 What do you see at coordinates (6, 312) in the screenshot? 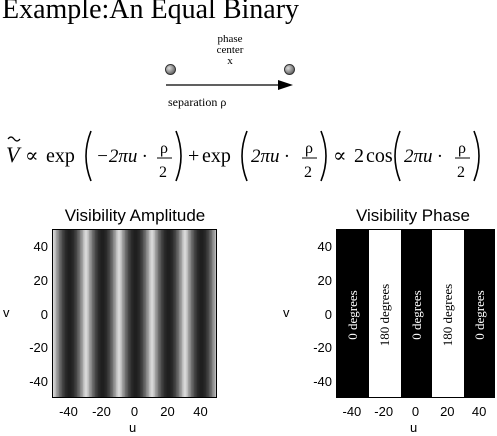
I see `amplitude-ylabel: v` at bounding box center [6, 312].